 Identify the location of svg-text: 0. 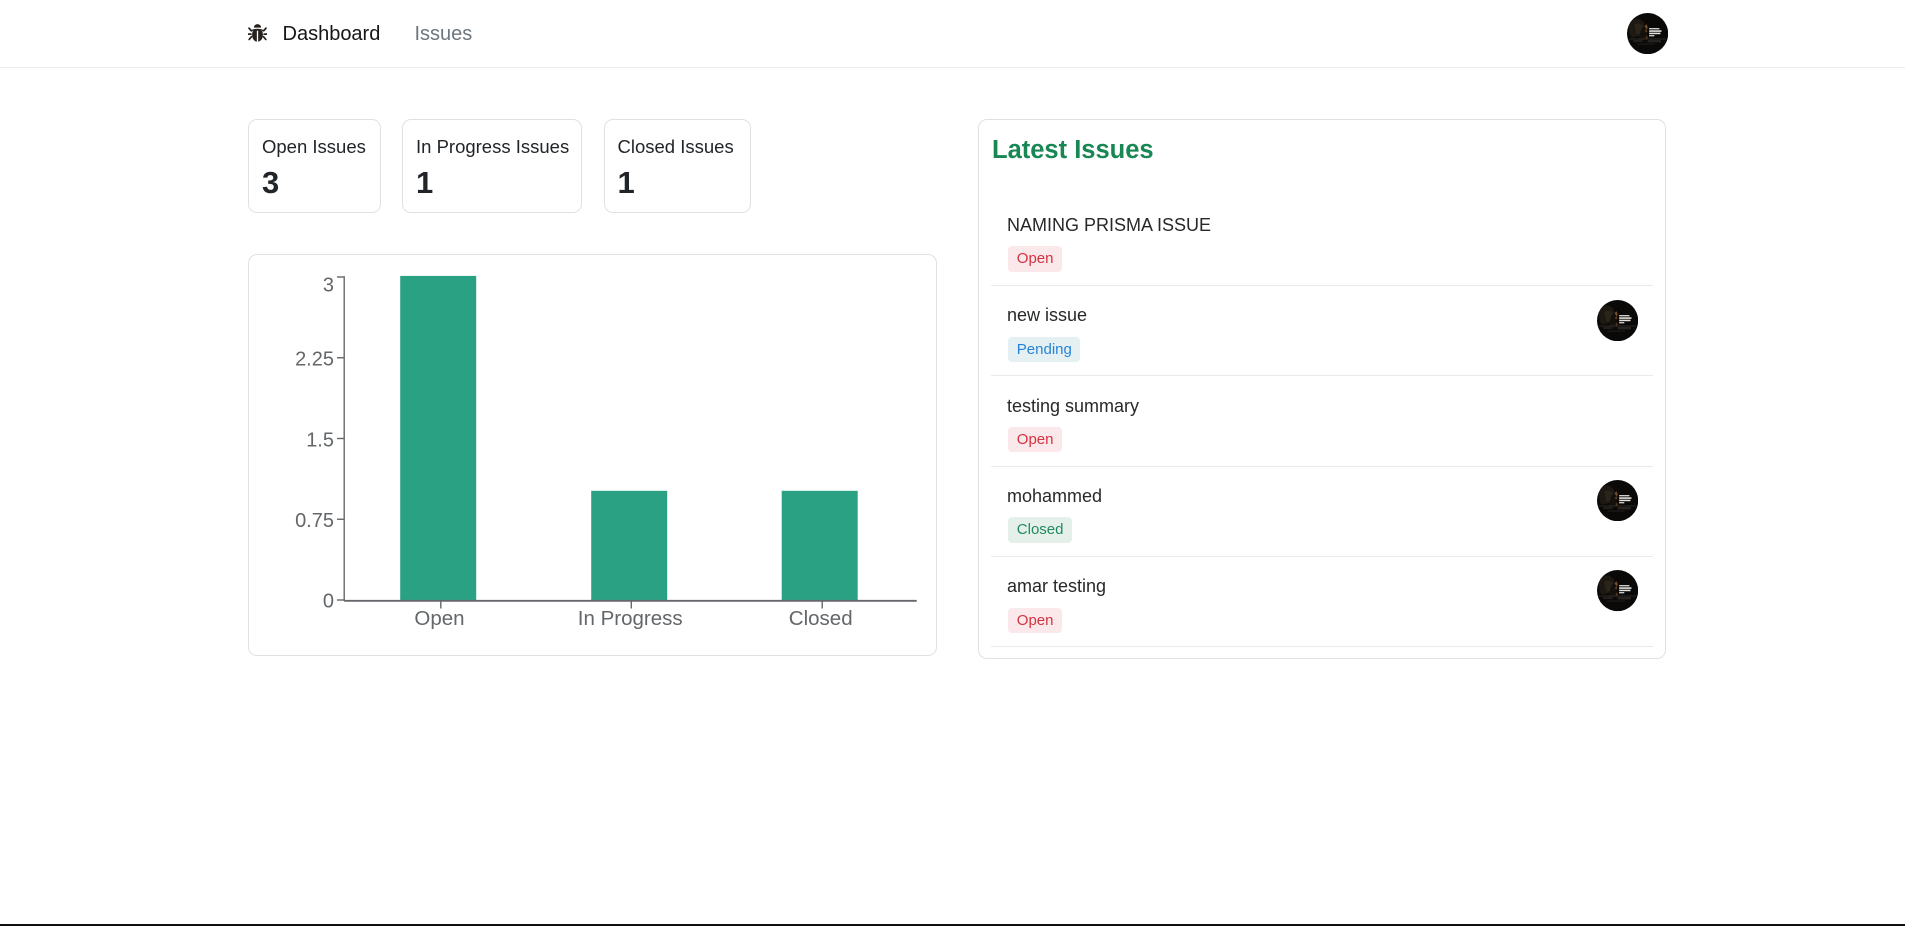
(328, 601).